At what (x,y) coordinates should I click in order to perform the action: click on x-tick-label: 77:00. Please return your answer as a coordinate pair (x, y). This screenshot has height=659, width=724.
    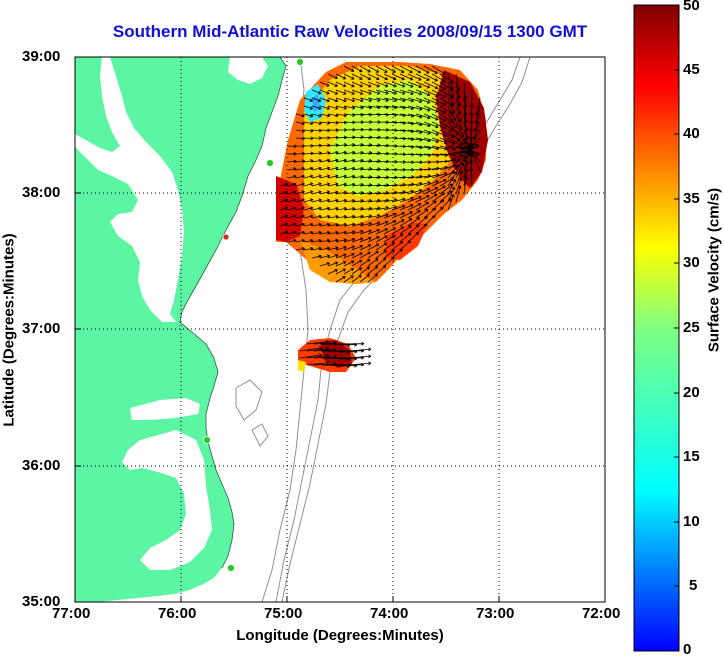
    Looking at the image, I should click on (71, 613).